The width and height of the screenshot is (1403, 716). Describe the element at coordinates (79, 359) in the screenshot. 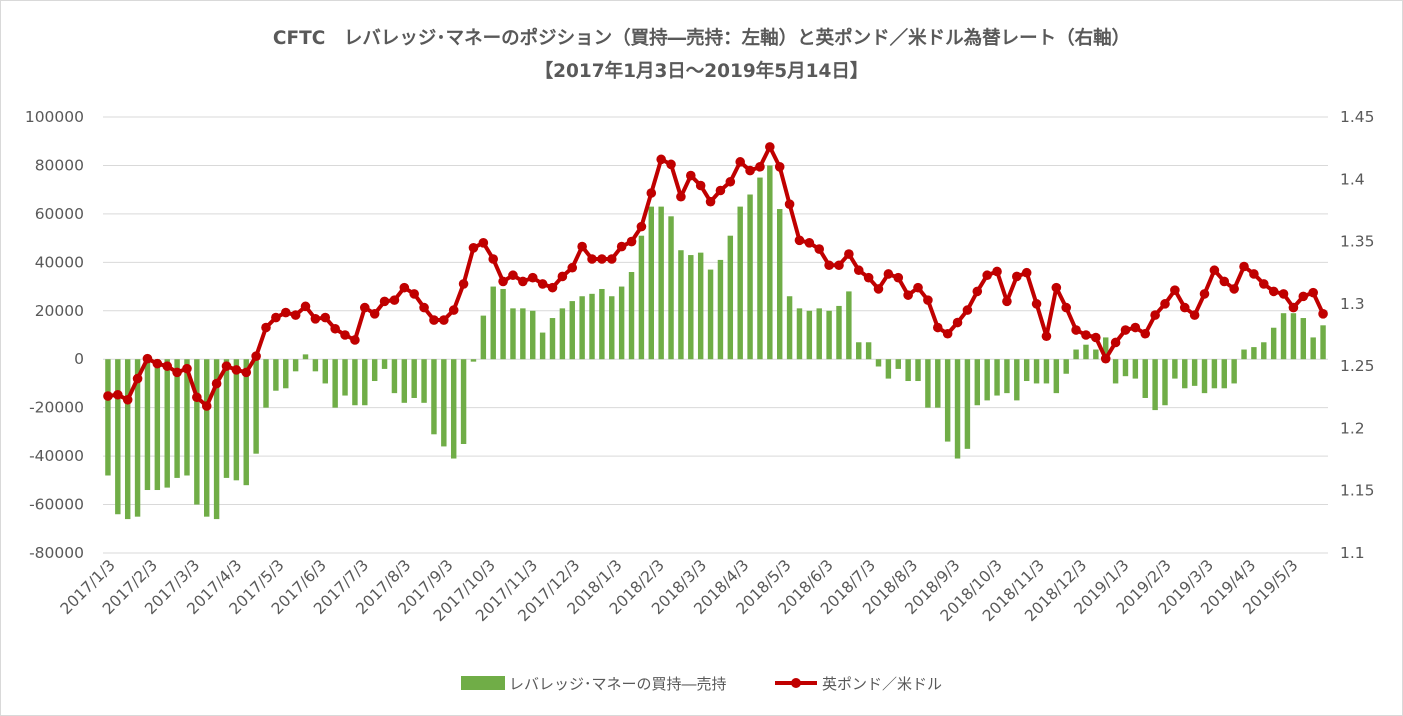

I see `y-left-tick-label: 0` at that location.